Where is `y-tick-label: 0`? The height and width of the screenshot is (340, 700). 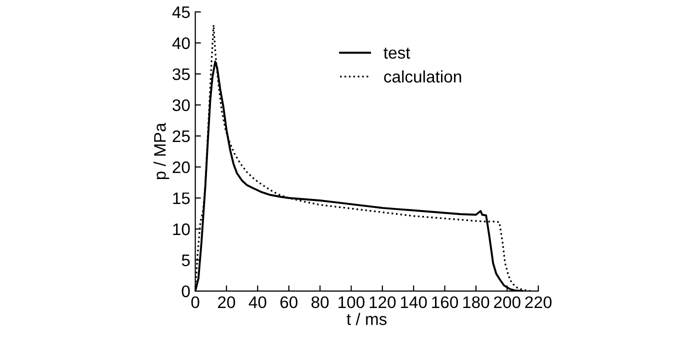
y-tick-label: 0 is located at coordinates (186, 291).